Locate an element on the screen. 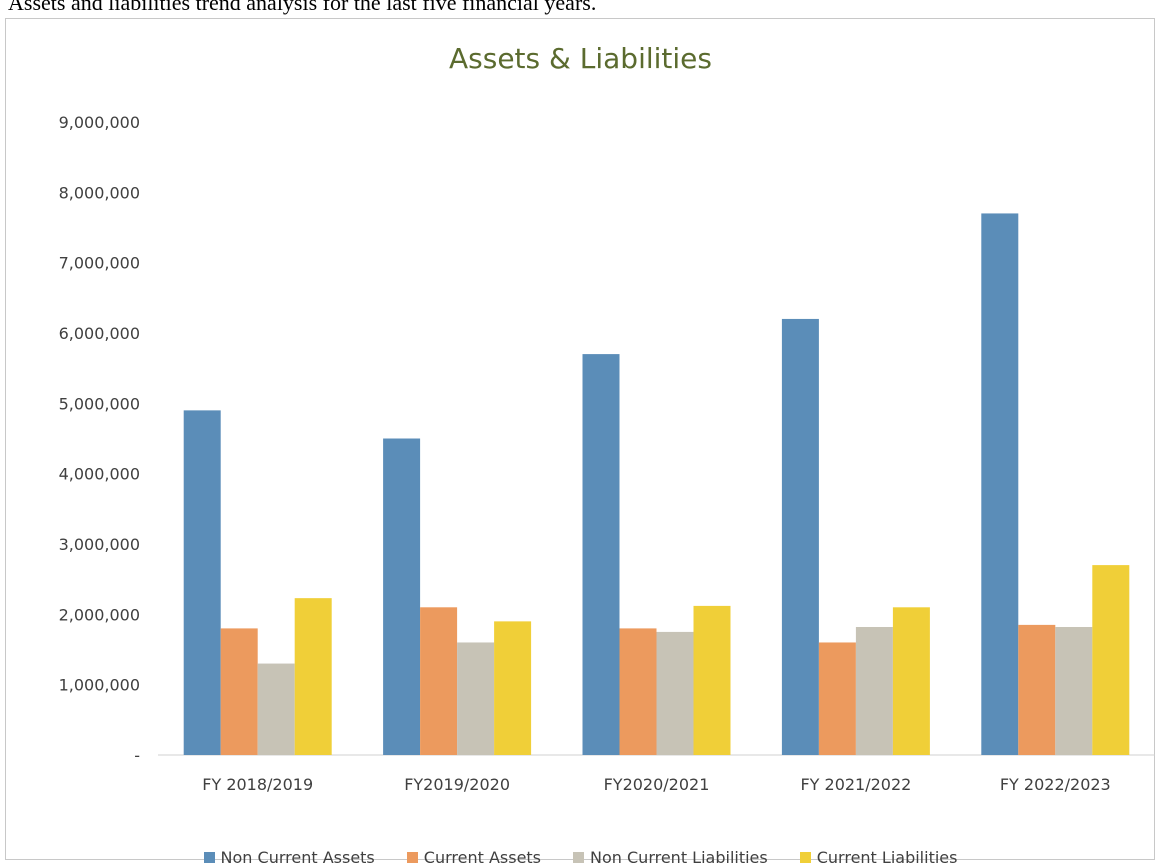 The width and height of the screenshot is (1161, 867). y-tick-label: 7,000,000 is located at coordinates (99, 263).